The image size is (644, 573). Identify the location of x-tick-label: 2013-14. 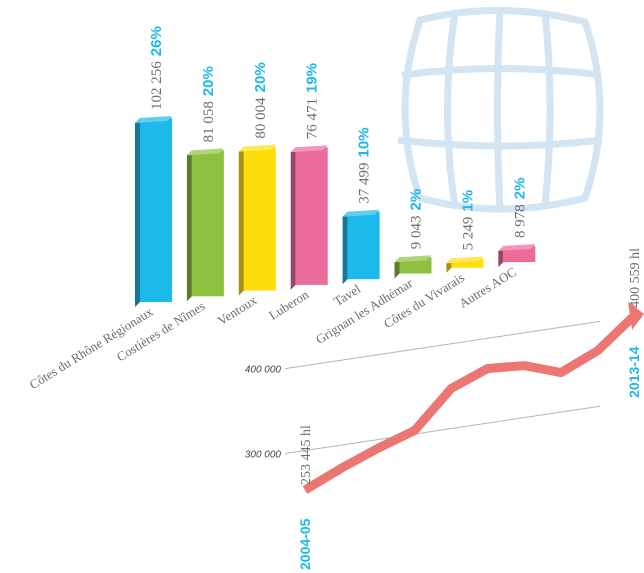
(634, 372).